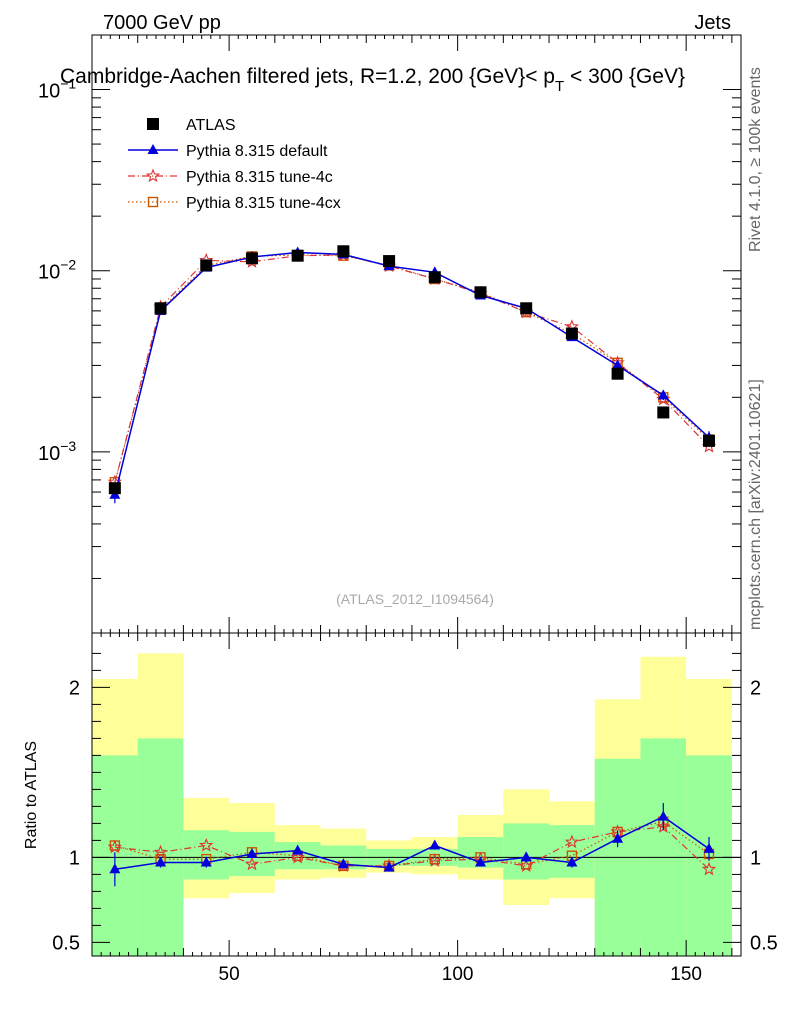  I want to click on mcplots-label: mcplots.cern.ch [arXiv:2401.10621], so click(755, 504).